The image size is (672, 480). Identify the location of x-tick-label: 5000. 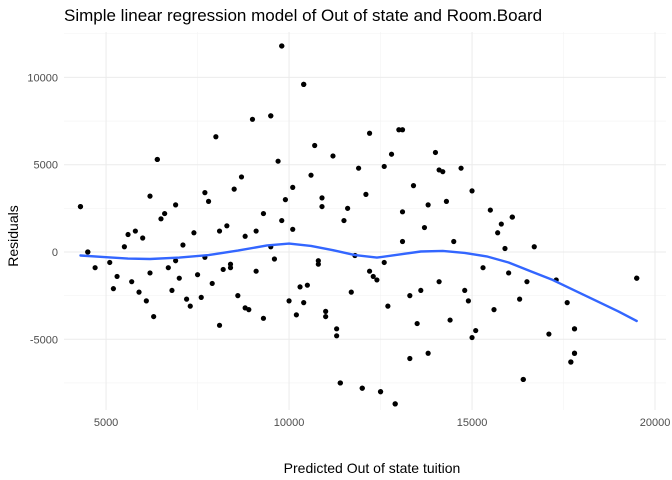
(106, 423).